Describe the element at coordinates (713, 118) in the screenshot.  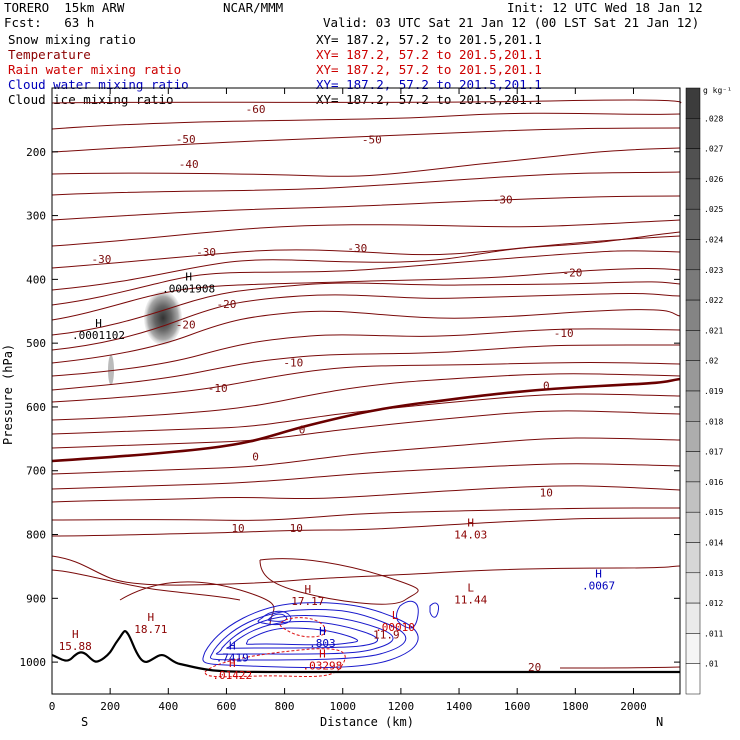
I see `colorbar-level-label: .028` at that location.